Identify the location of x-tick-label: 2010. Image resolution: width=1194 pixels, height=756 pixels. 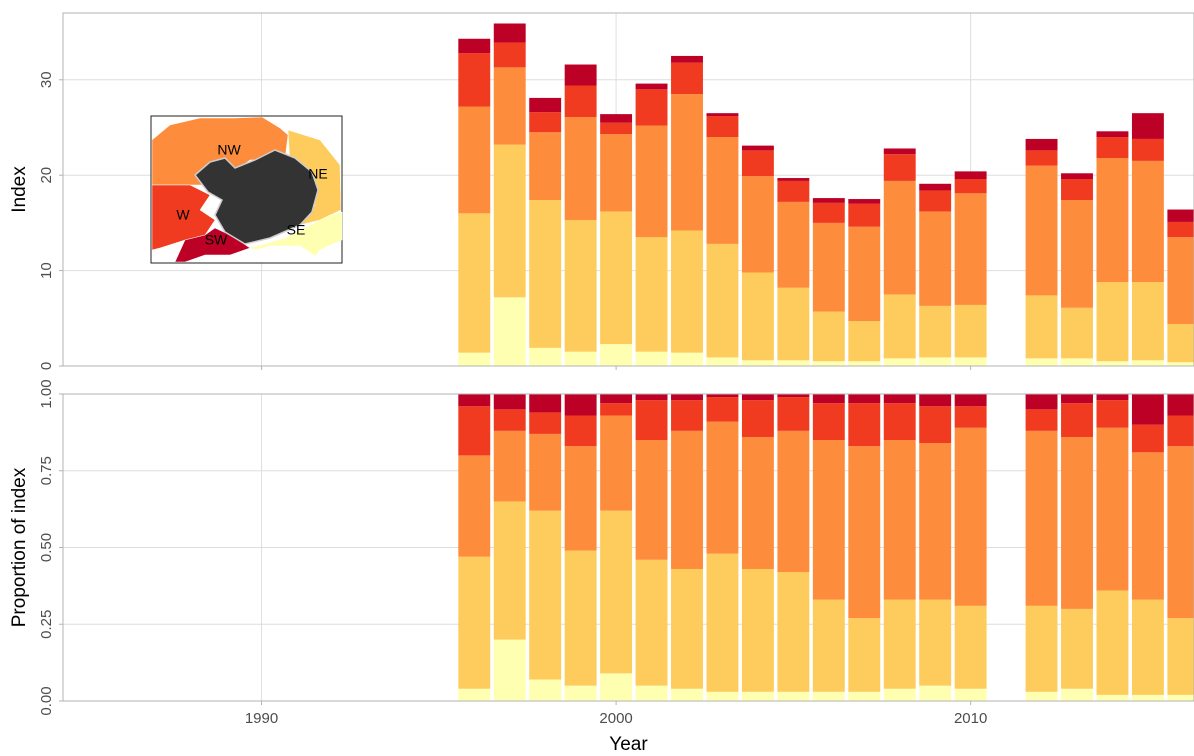
(970, 718).